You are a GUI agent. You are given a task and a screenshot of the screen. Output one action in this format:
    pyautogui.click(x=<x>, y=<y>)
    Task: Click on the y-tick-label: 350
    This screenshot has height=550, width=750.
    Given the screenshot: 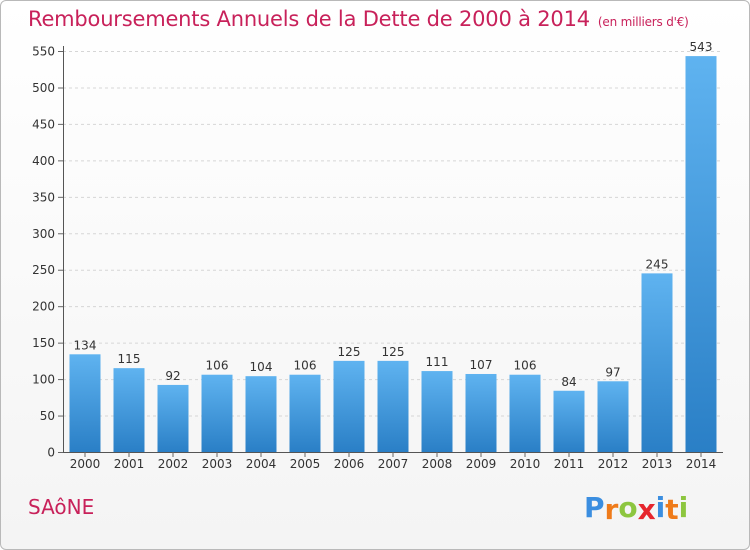 What is the action you would take?
    pyautogui.click(x=43, y=197)
    